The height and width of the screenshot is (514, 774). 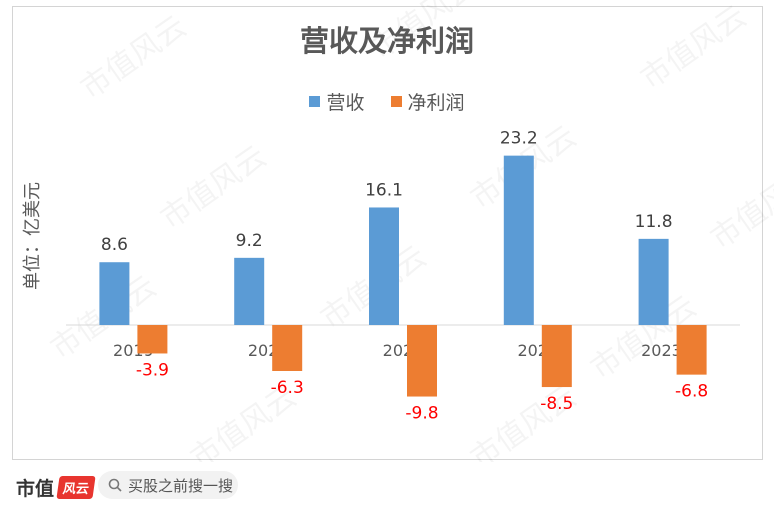 I want to click on legend-label-revenue: 营收, so click(x=345, y=103).